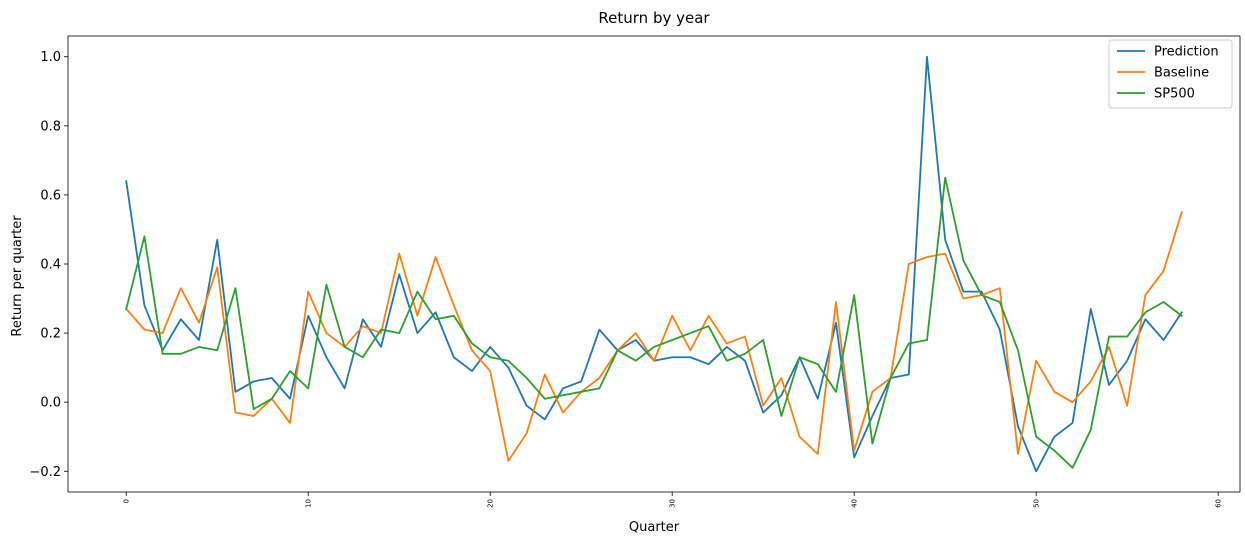 The width and height of the screenshot is (1245, 544). Describe the element at coordinates (673, 503) in the screenshot. I see `x-tick-label: 30` at that location.